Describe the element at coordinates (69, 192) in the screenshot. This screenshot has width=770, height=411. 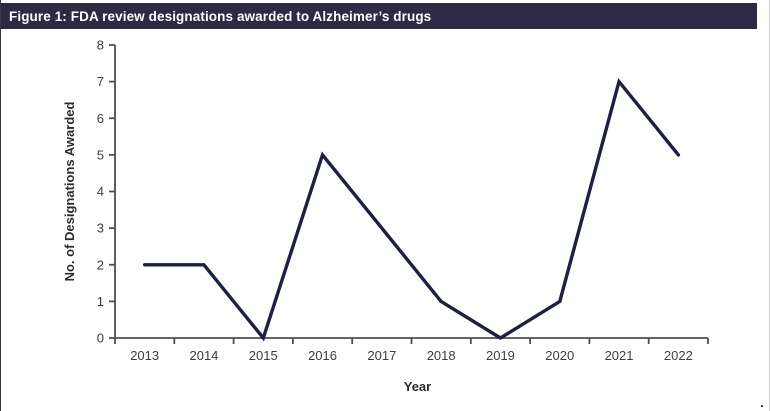
I see `y-axis-title: No. of Designations Awarded` at that location.